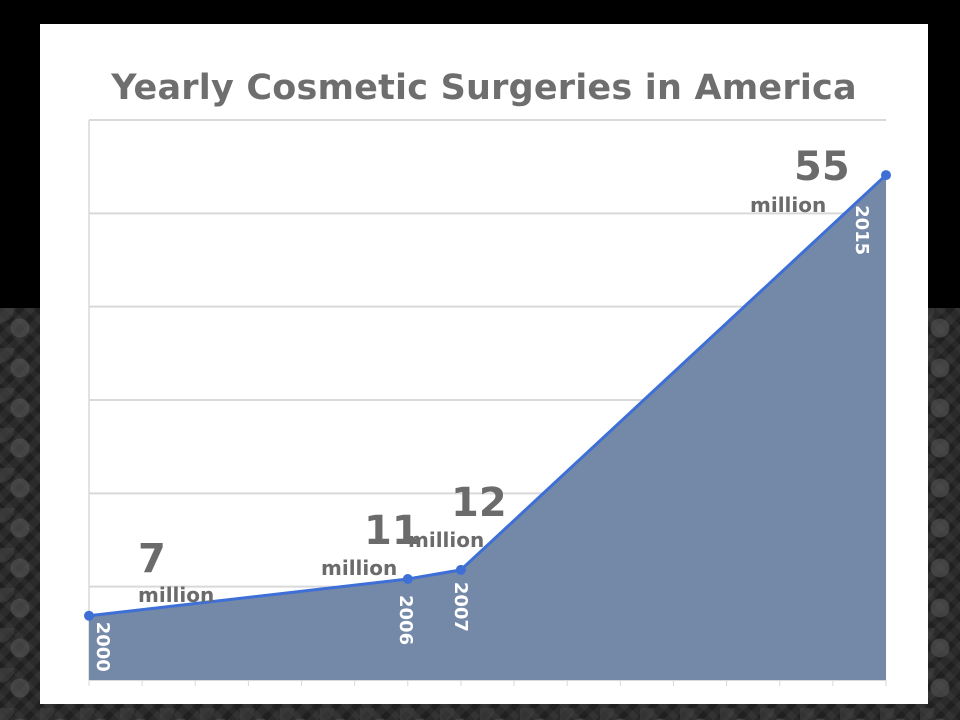 The height and width of the screenshot is (720, 960). I want to click on x-tick-label: 2006, so click(405, 620).